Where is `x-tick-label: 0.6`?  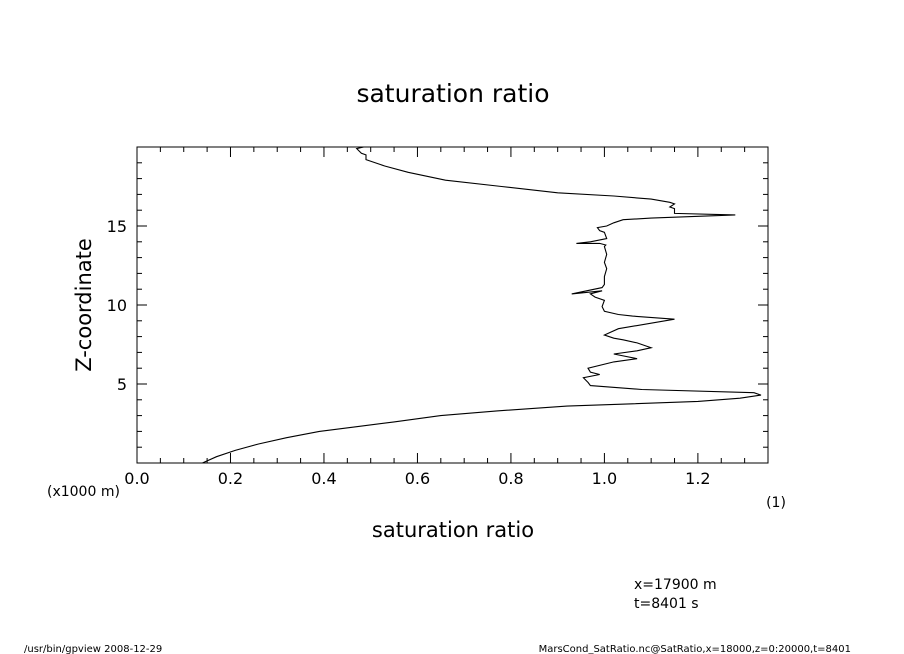
x-tick-label: 0.6 is located at coordinates (417, 478).